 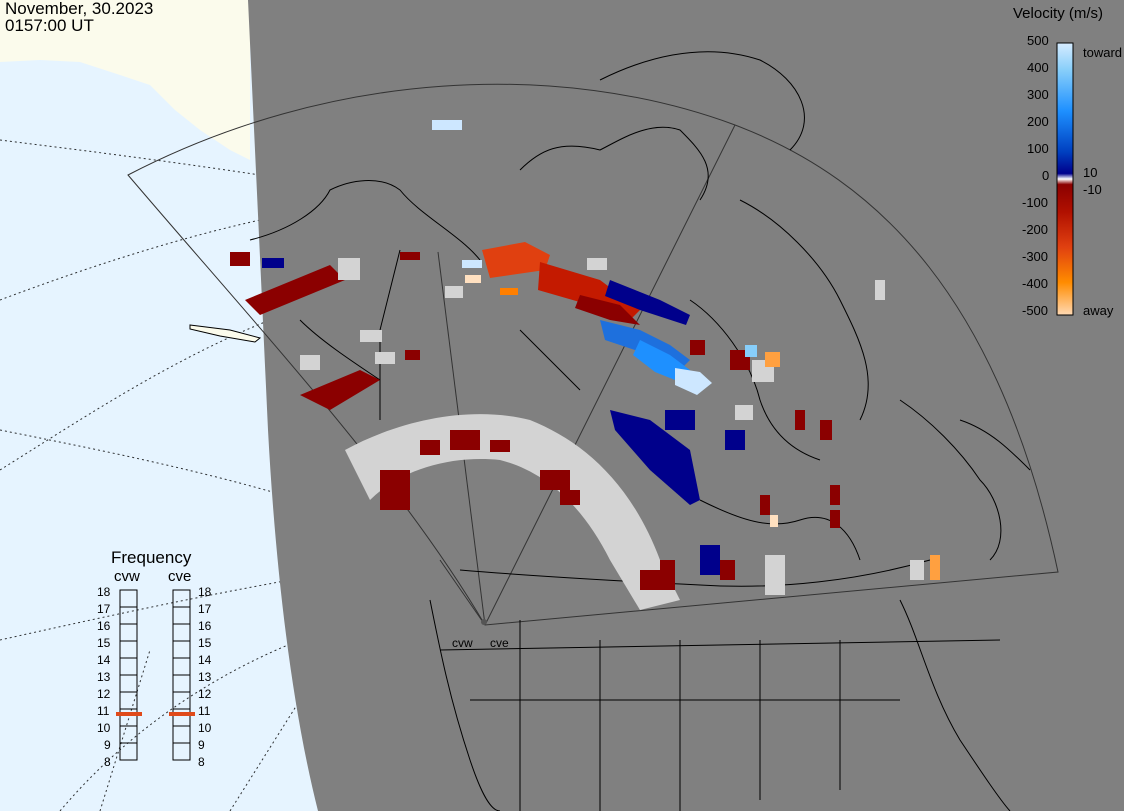 What do you see at coordinates (499, 643) in the screenshot?
I see `radar-label-cve: cve` at bounding box center [499, 643].